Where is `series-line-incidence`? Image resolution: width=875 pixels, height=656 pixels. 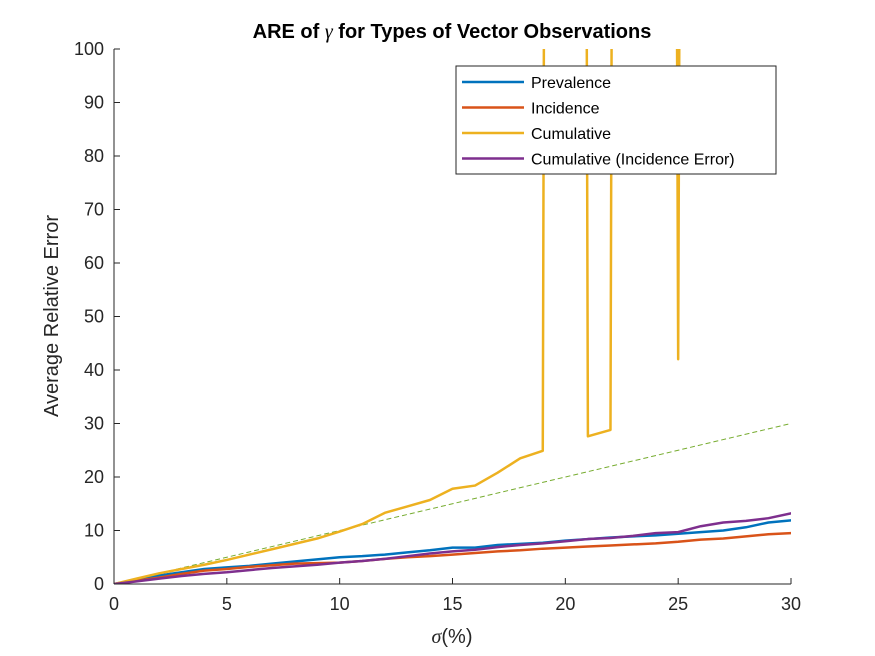 series-line-incidence is located at coordinates (452, 557).